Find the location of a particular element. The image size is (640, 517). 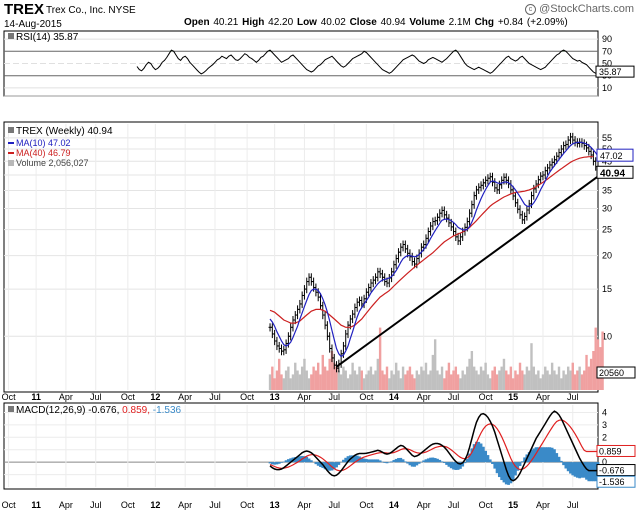

macd-tick-label: 2 is located at coordinates (604, 437).